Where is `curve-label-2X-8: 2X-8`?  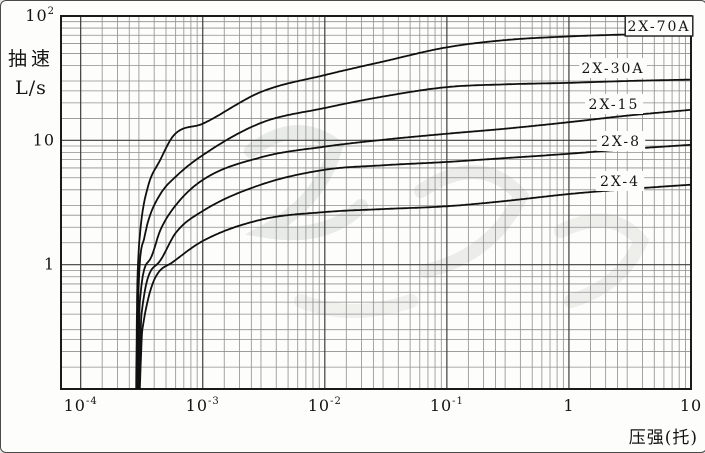
curve-label-2X-8: 2X-8 is located at coordinates (621, 142).